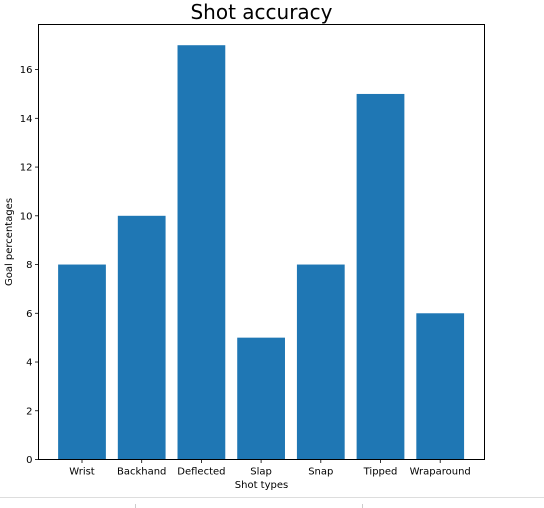  I want to click on y-tick-label: 14, so click(26, 119).